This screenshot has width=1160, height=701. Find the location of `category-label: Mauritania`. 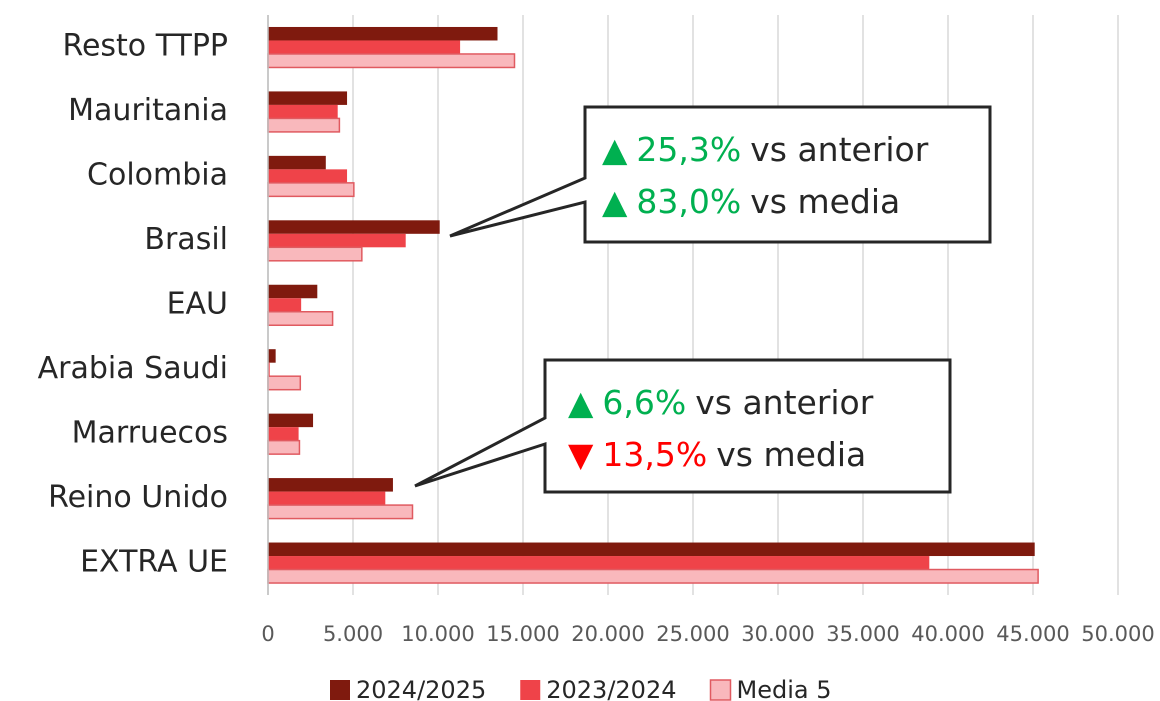

category-label: Mauritania is located at coordinates (148, 110).